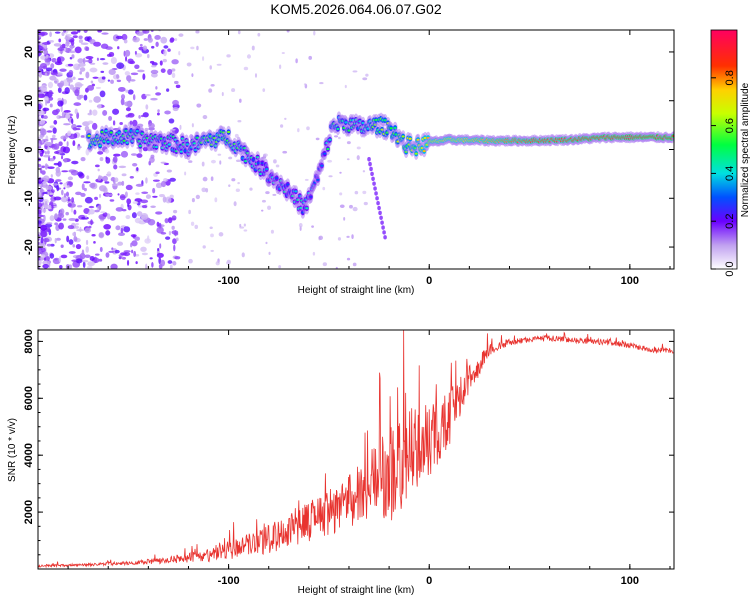 The image size is (750, 600). What do you see at coordinates (730, 125) in the screenshot?
I see `colorbar-tick-label: 0.6` at bounding box center [730, 125].